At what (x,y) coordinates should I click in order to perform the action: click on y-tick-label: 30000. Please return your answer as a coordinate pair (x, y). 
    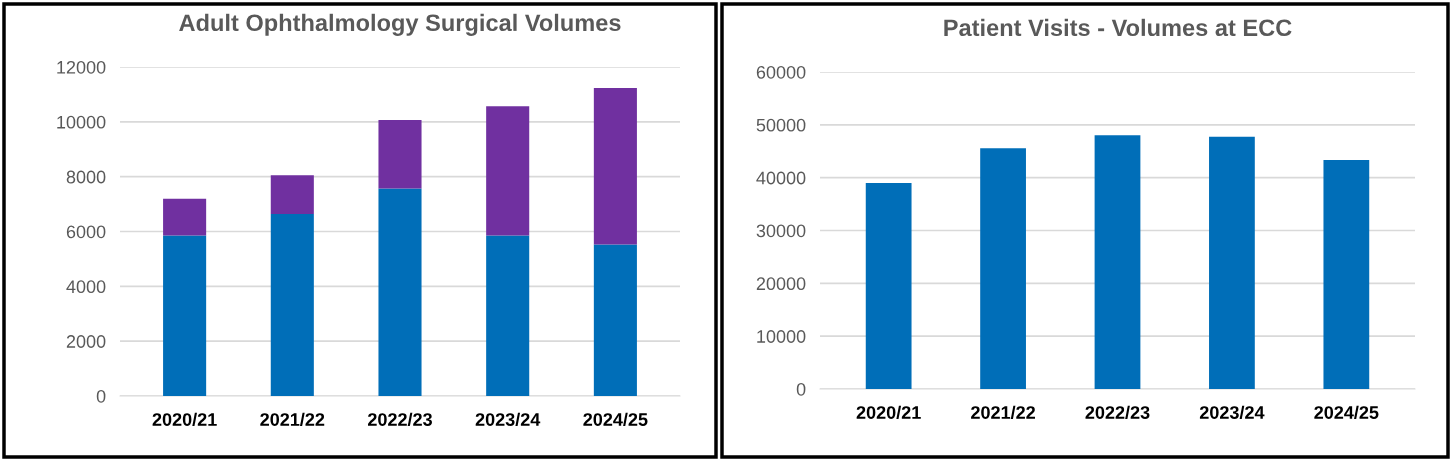
    Looking at the image, I should click on (781, 231).